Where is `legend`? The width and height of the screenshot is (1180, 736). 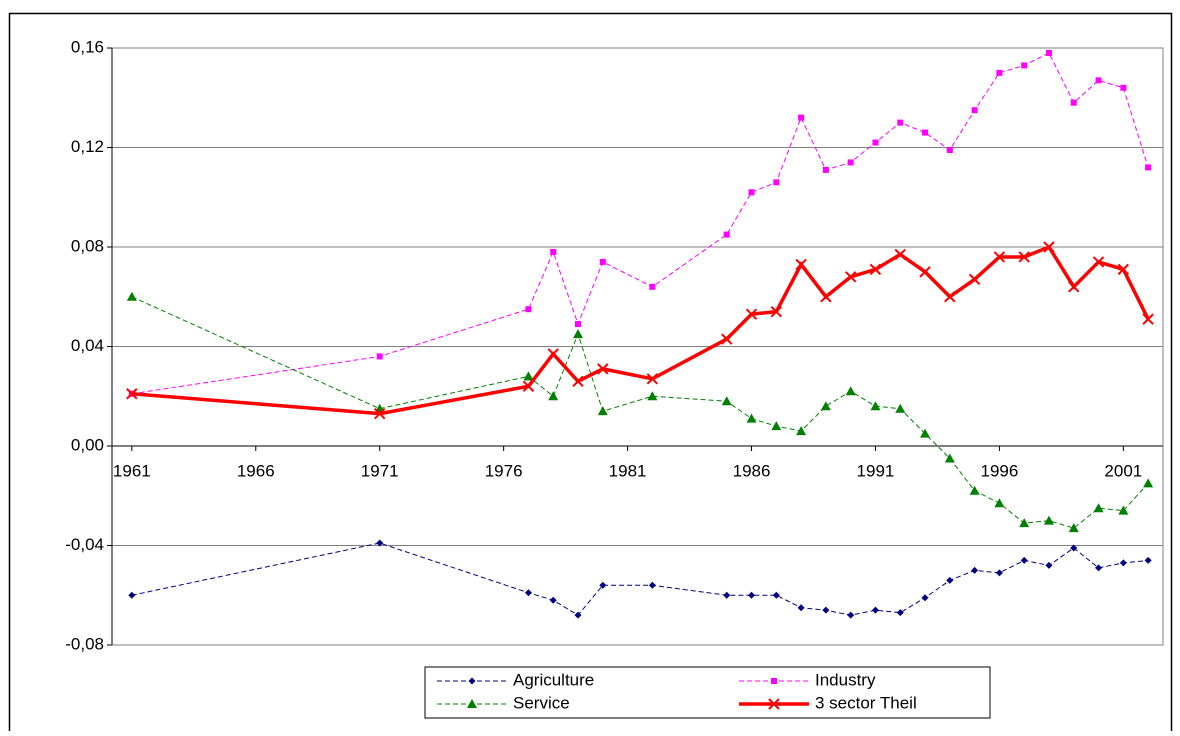 legend is located at coordinates (707, 692).